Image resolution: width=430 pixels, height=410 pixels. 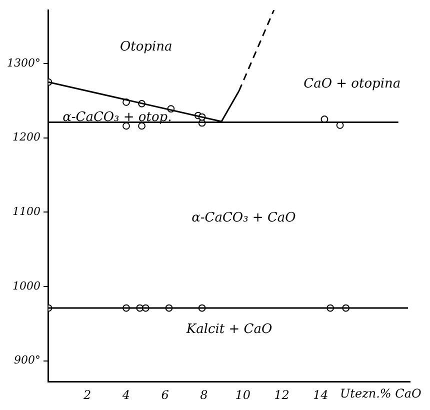 I want to click on annotation: CaO + otopina, so click(x=352, y=84).